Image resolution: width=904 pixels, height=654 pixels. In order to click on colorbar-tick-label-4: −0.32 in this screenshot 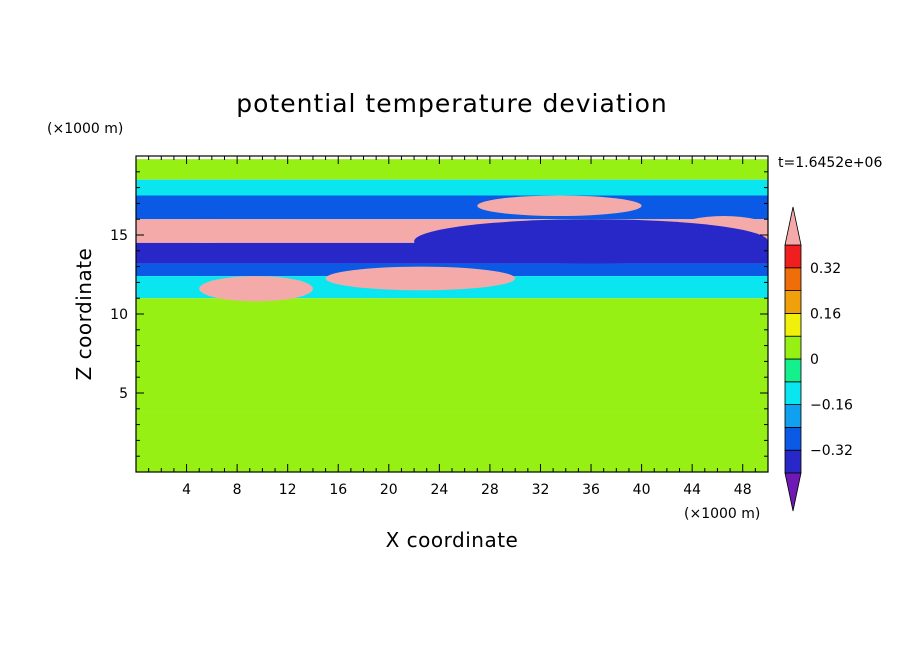, I will do `click(831, 451)`.